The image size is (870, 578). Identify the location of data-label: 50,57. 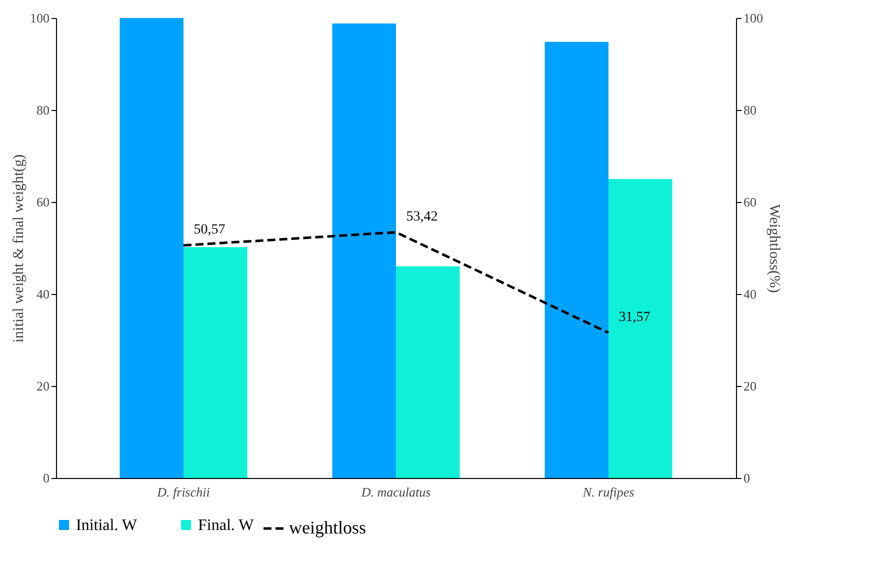
(210, 230).